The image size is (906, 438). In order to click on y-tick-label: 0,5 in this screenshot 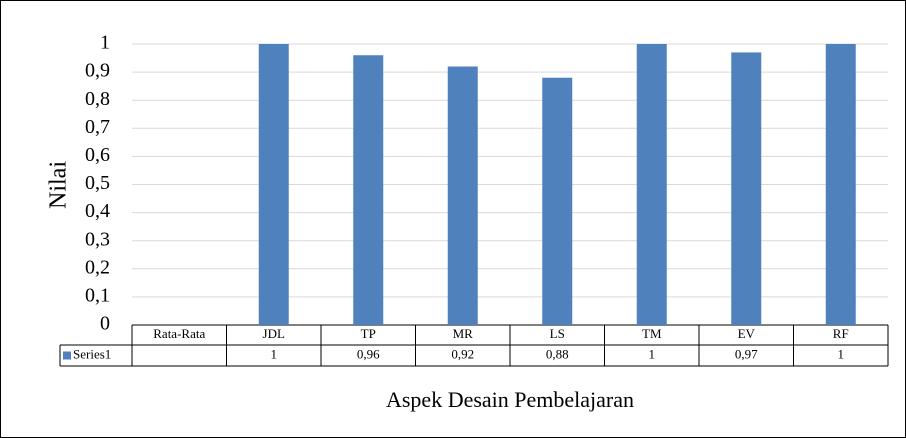, I will do `click(97, 183)`.